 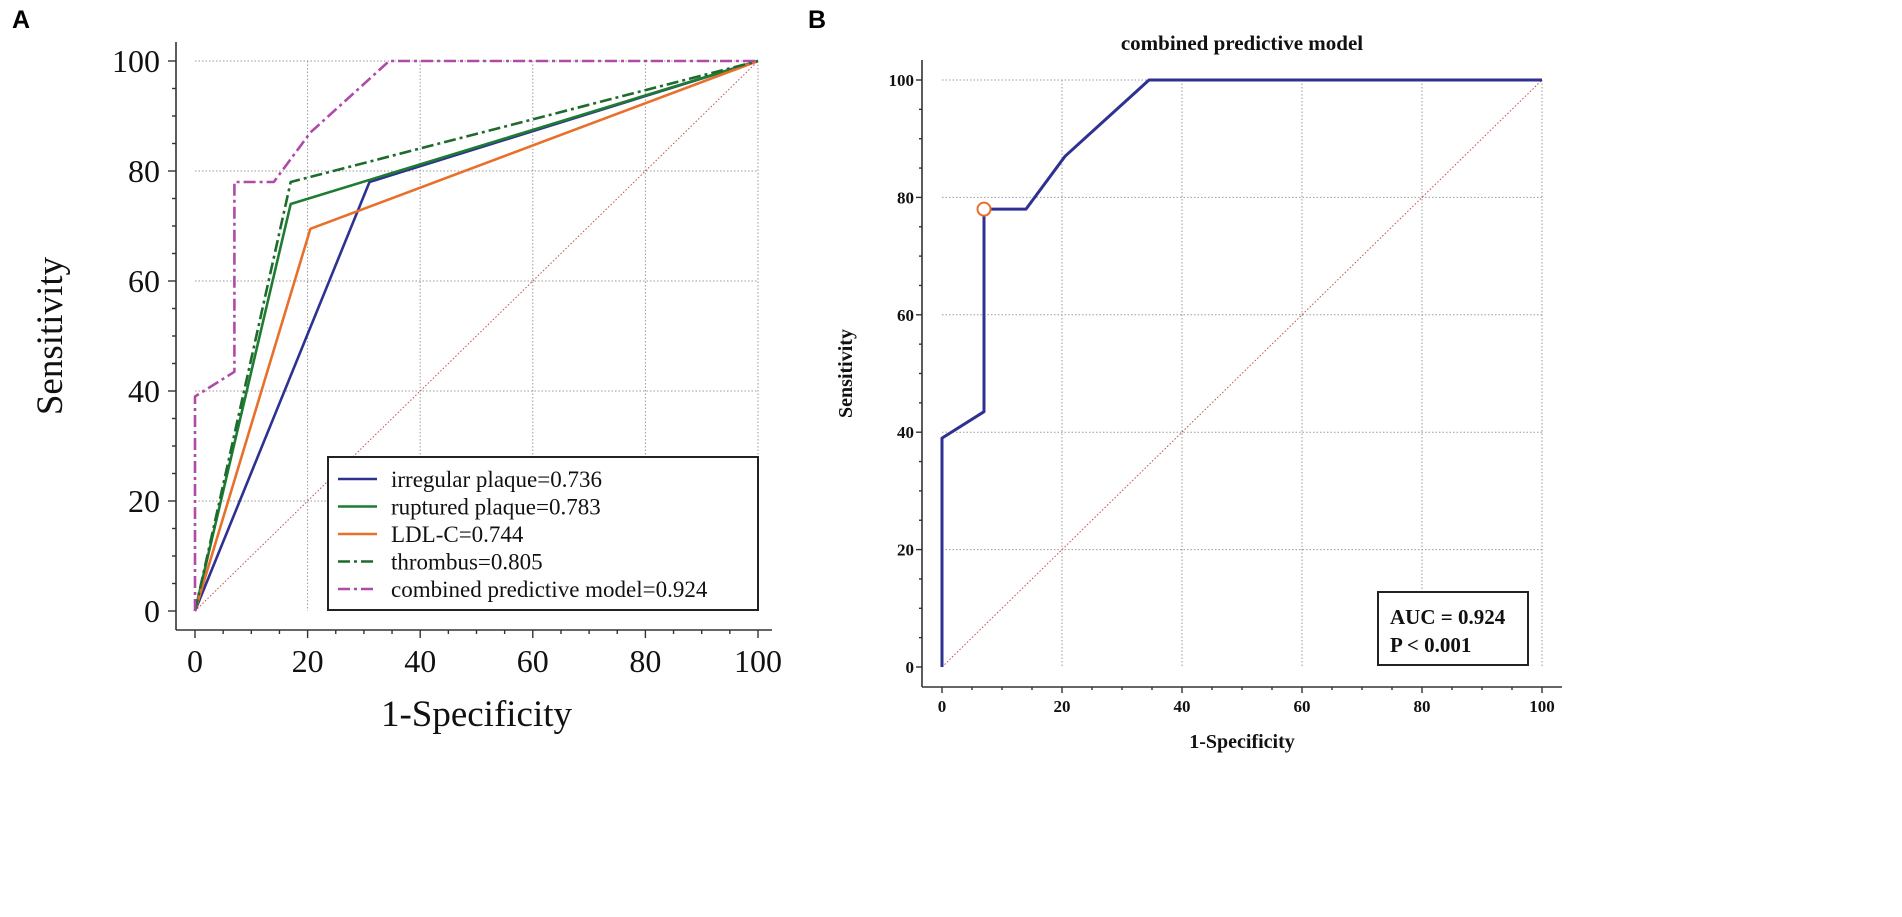 I want to click on x-axis-label-b: 1-Specificity, so click(x=1242, y=742).